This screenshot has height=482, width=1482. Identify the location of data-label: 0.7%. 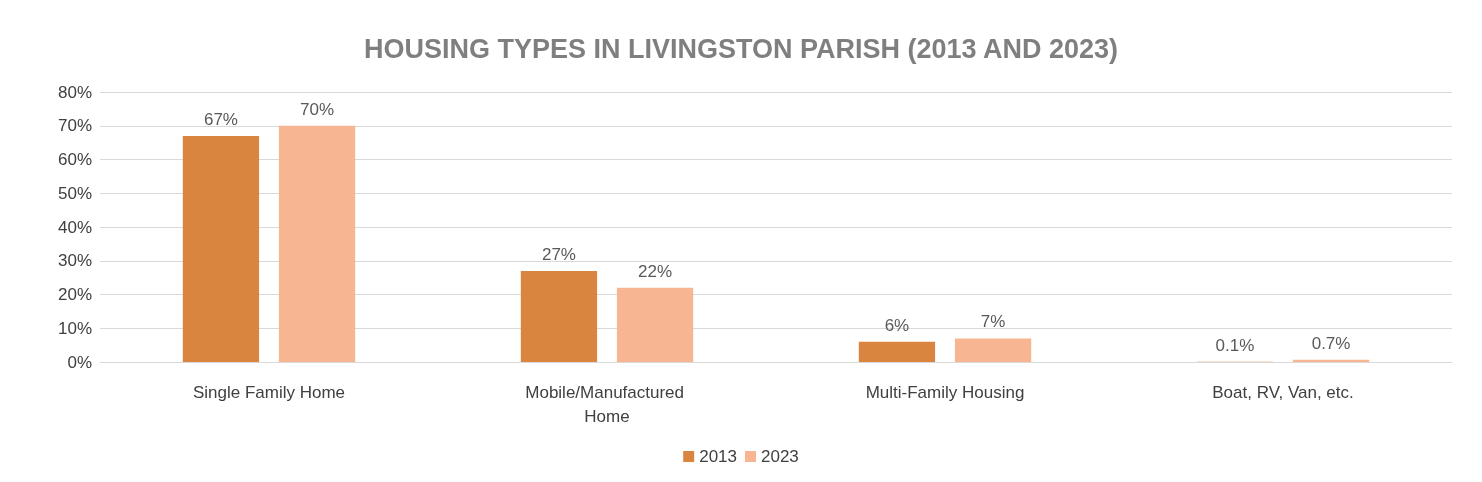
(1331, 343).